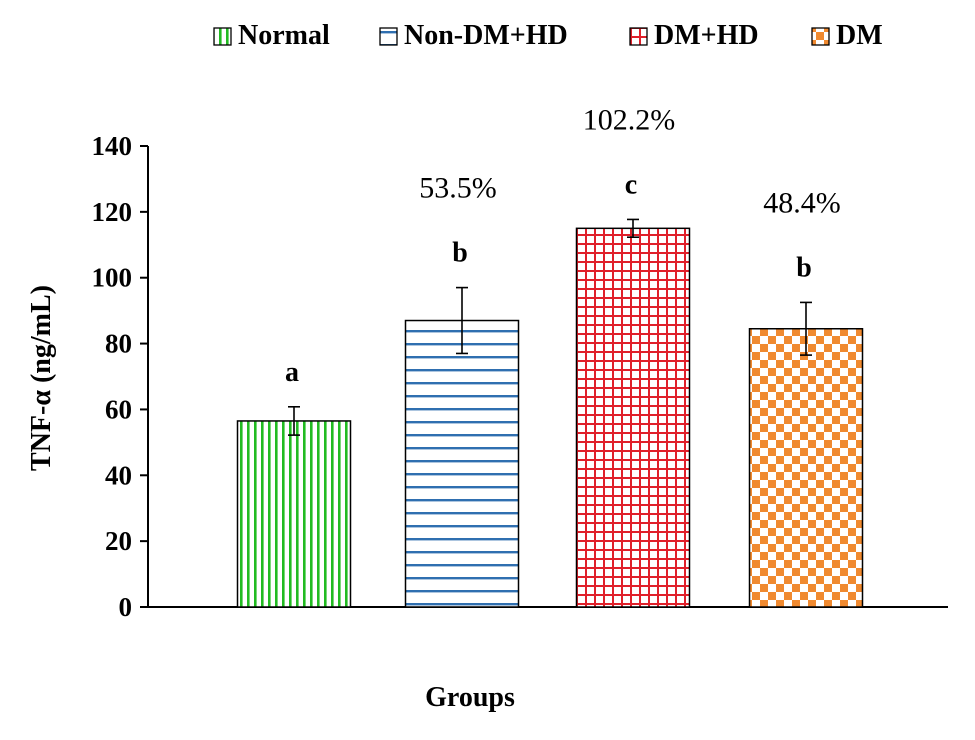 The height and width of the screenshot is (740, 975). I want to click on y-tick-label: 60, so click(118, 409).